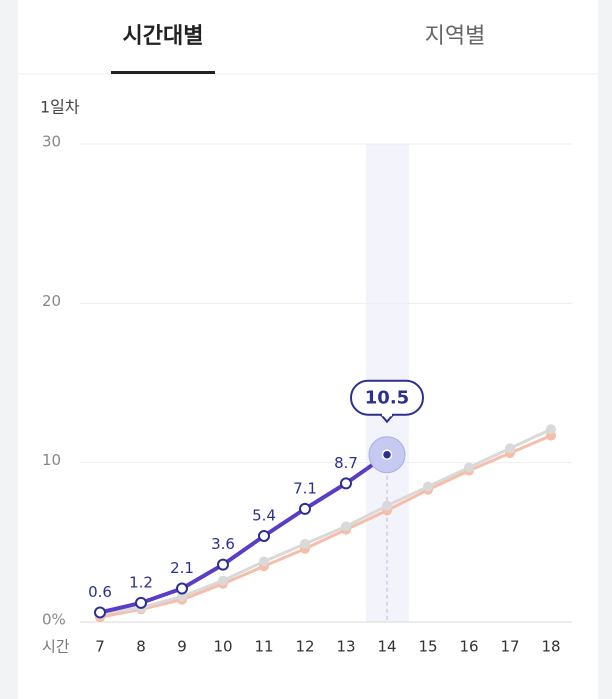 The width and height of the screenshot is (612, 699). I want to click on data-label: 0.6, so click(100, 592).